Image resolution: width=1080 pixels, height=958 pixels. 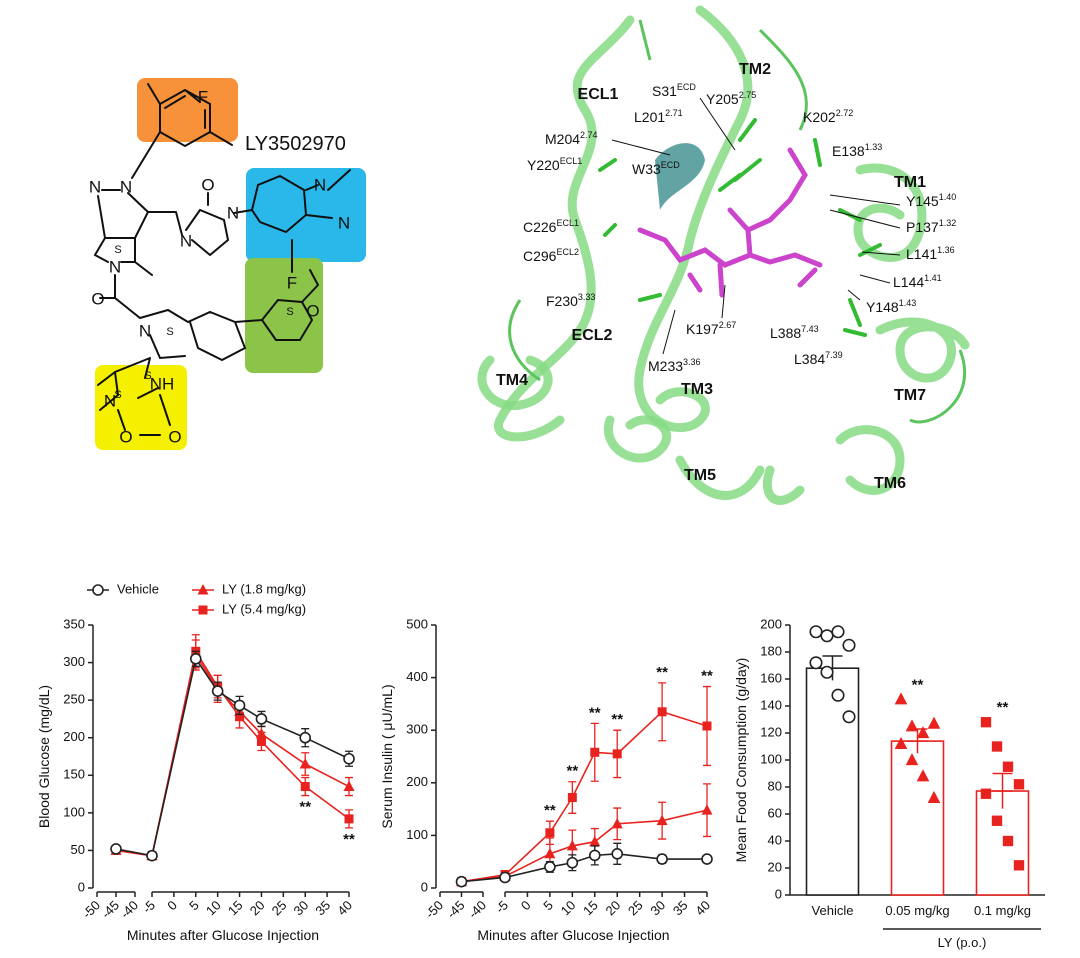 What do you see at coordinates (44, 756) in the screenshot?
I see `y-axis-label: Blood Glucose (mg/dL)` at bounding box center [44, 756].